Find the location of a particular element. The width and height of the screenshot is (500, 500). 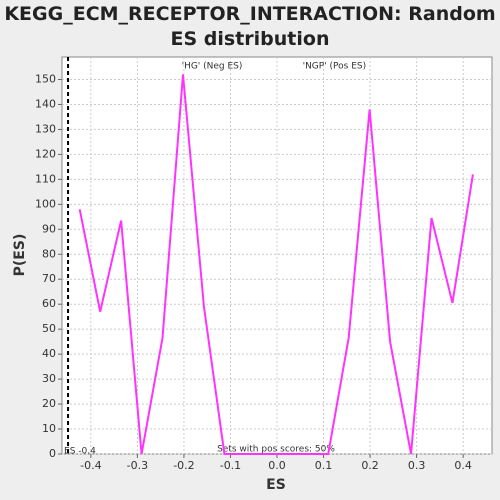

y-tick-label: 10 is located at coordinates (49, 428).